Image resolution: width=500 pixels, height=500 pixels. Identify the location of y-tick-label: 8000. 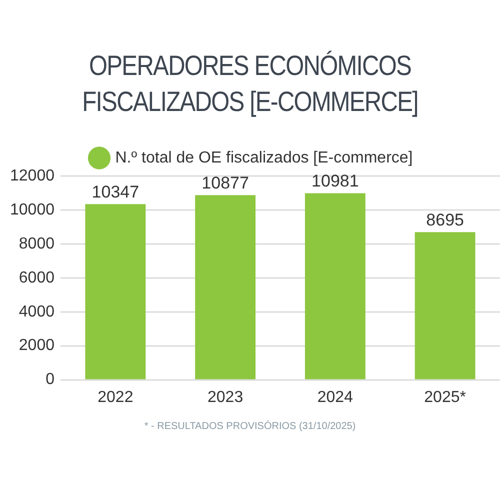
(36, 243).